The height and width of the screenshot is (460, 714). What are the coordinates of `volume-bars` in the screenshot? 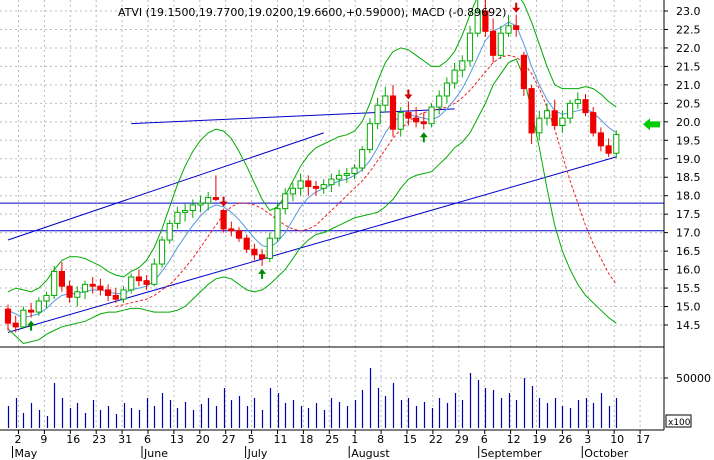 It's located at (312, 398).